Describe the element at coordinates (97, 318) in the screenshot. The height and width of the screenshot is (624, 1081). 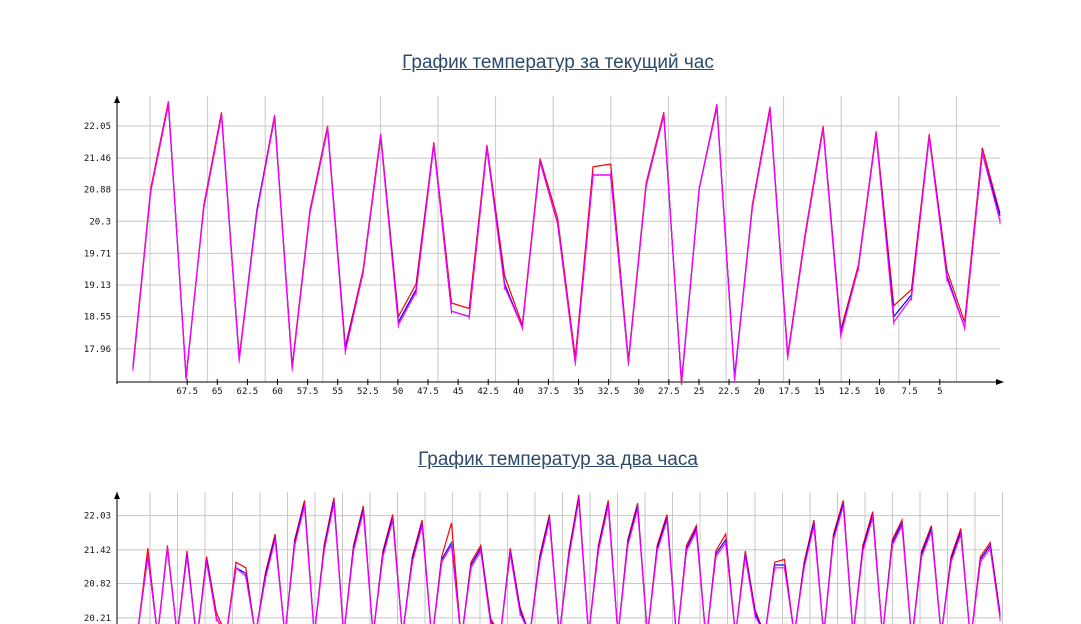
I see `y-tick-label: 18.55` at that location.